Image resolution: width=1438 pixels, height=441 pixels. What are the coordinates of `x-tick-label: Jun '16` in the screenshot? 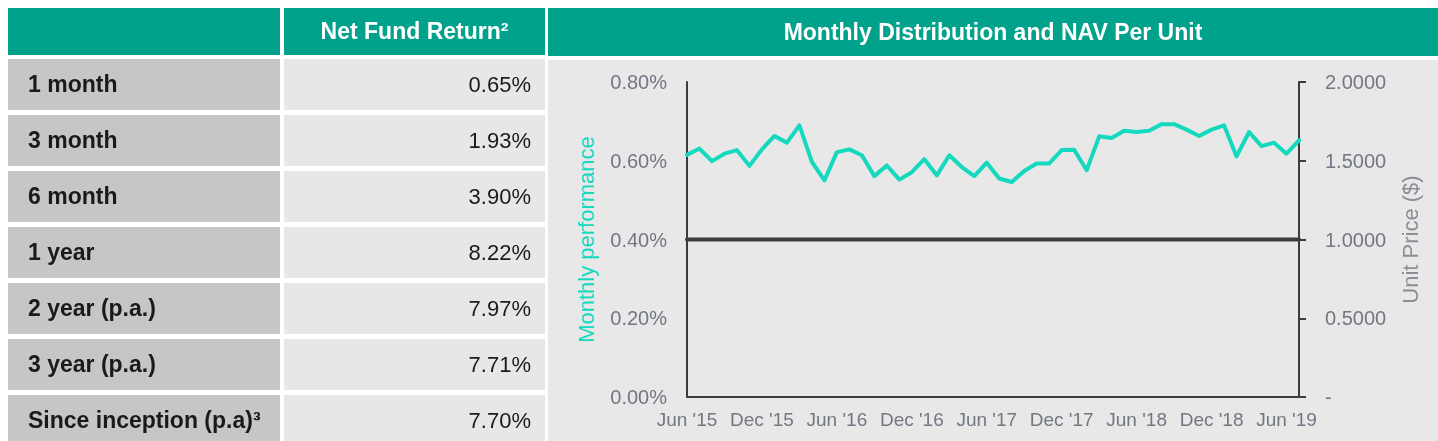 It's located at (837, 419).